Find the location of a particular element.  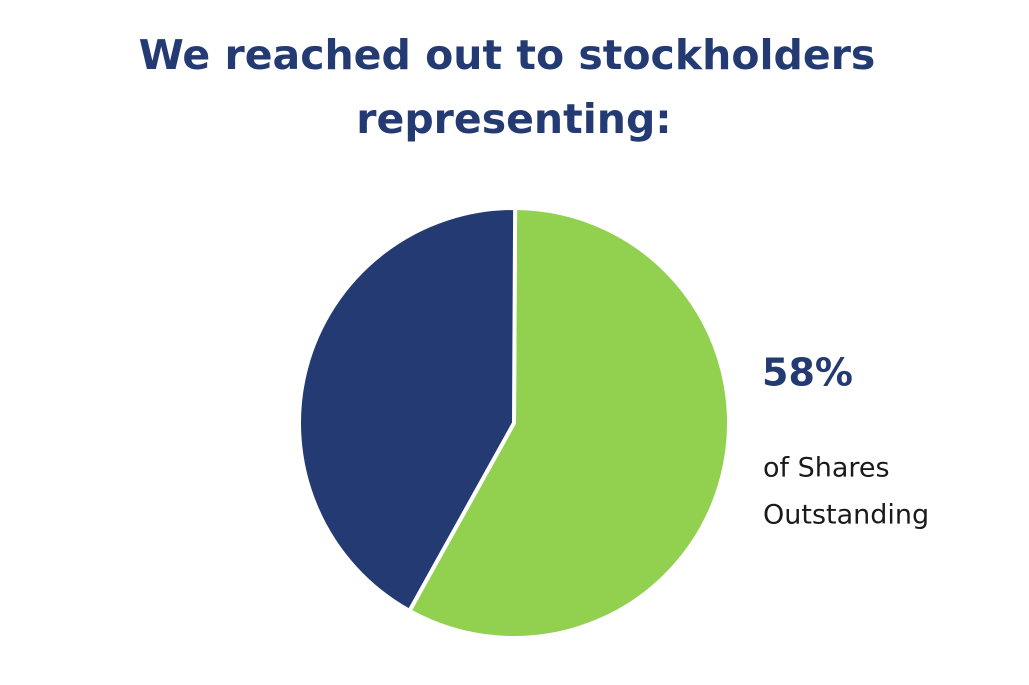

chart-title: We reached out to stockholders is located at coordinates (507, 55).